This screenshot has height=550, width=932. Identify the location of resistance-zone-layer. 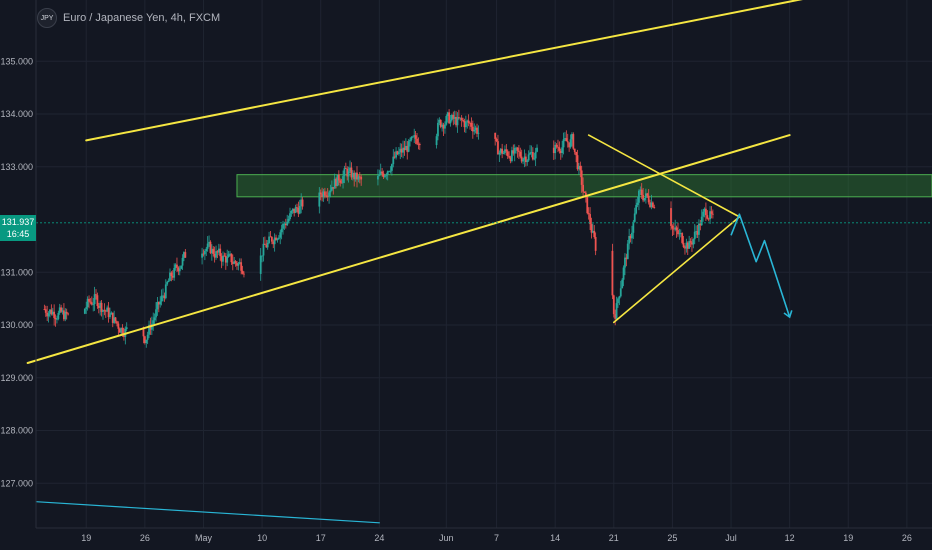
(584, 186).